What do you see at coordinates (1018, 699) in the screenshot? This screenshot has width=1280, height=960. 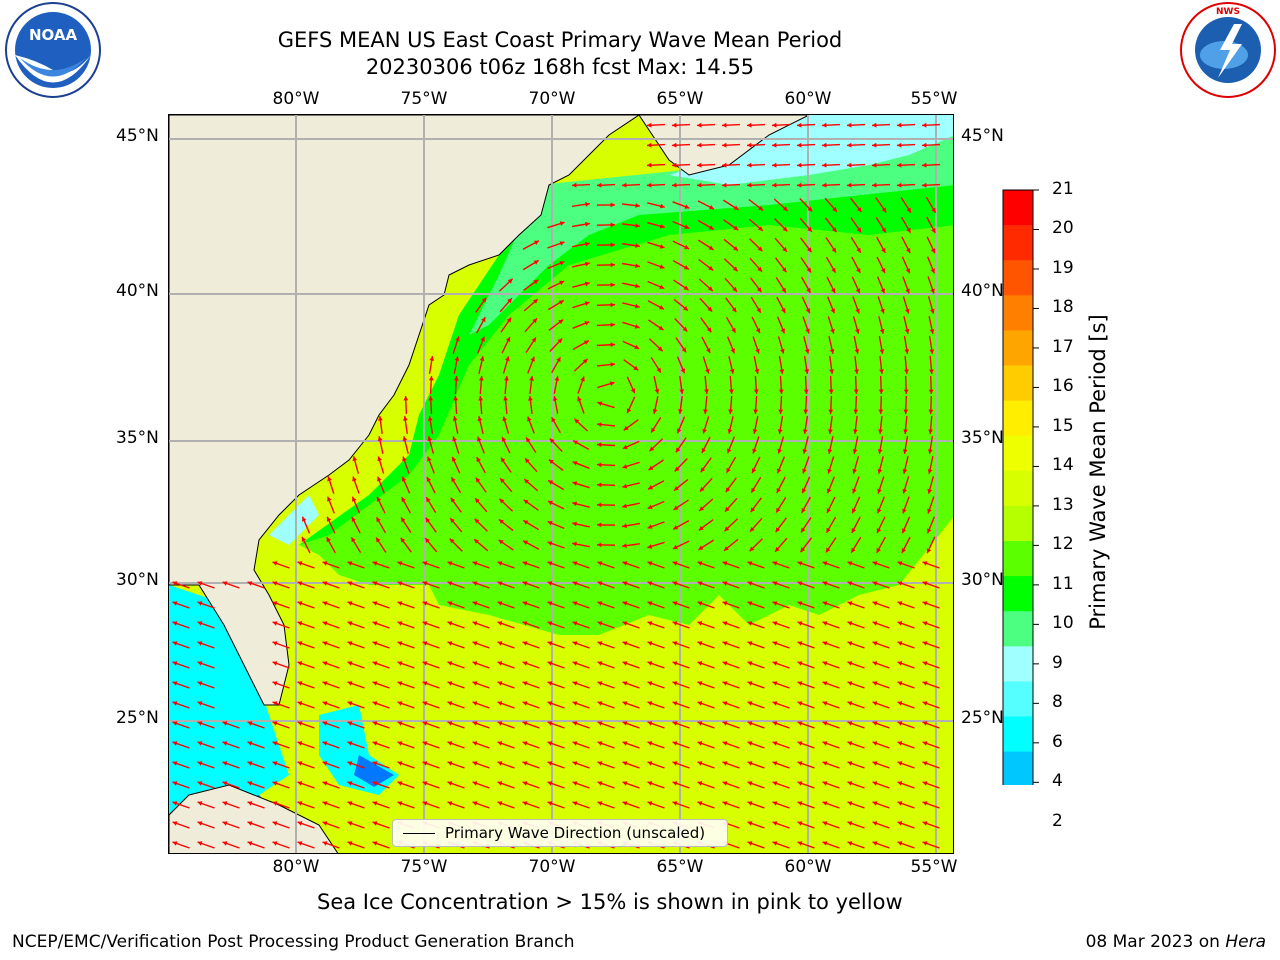 I see `colorbar-segment` at bounding box center [1018, 699].